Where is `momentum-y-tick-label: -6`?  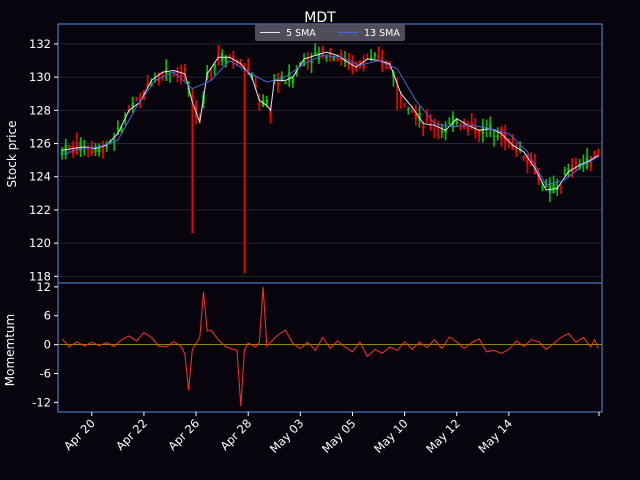
momentum-y-tick-label: -6 is located at coordinates (45, 373).